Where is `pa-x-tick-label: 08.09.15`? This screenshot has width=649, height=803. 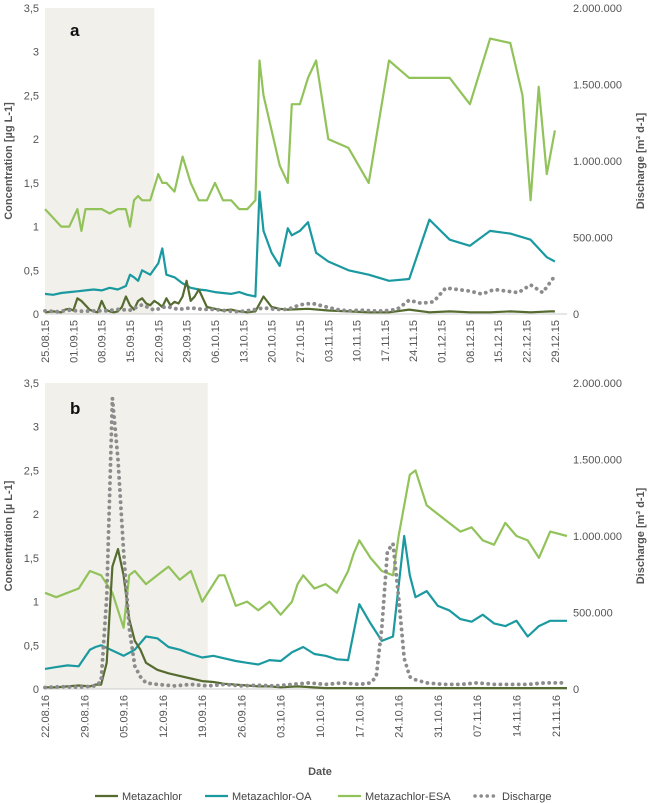 pa-x-tick-label: 08.09.15 is located at coordinates (103, 341).